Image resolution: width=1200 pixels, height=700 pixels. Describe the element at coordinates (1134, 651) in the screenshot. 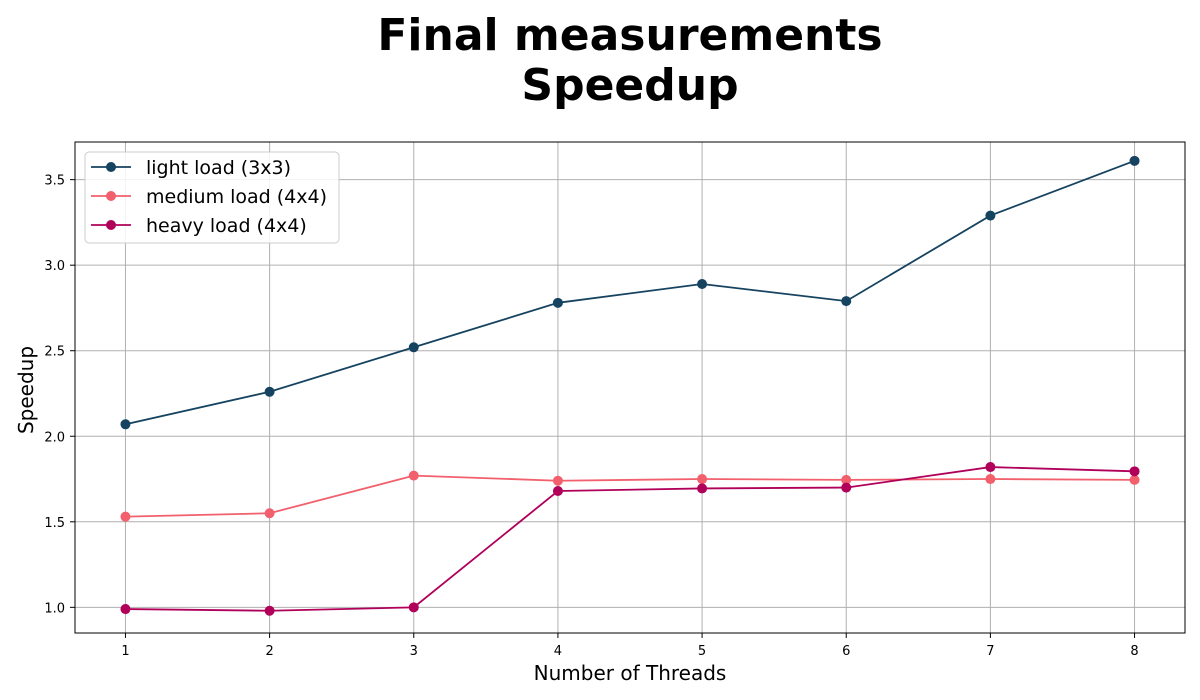

I see `x-tick-label: 8` at that location.